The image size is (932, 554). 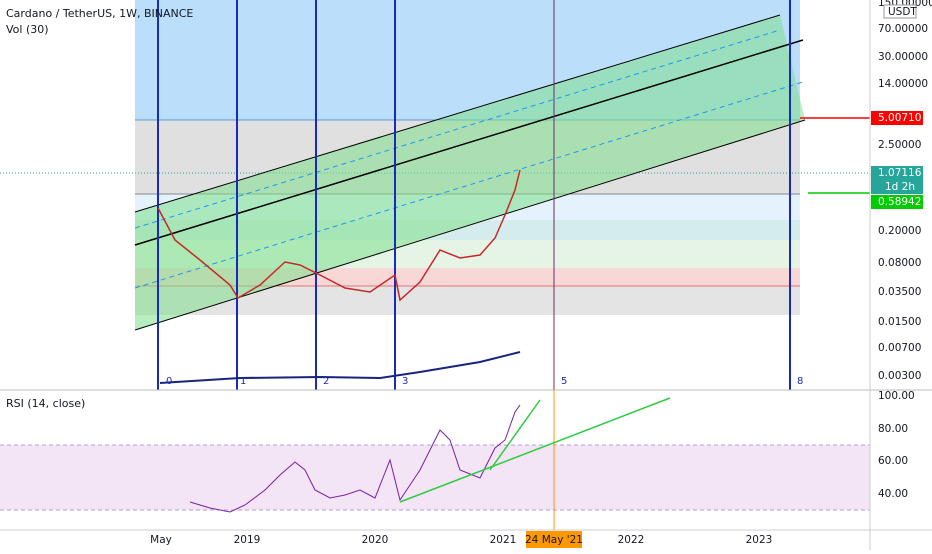 I want to click on rsi-label: 100.00, so click(x=896, y=396).